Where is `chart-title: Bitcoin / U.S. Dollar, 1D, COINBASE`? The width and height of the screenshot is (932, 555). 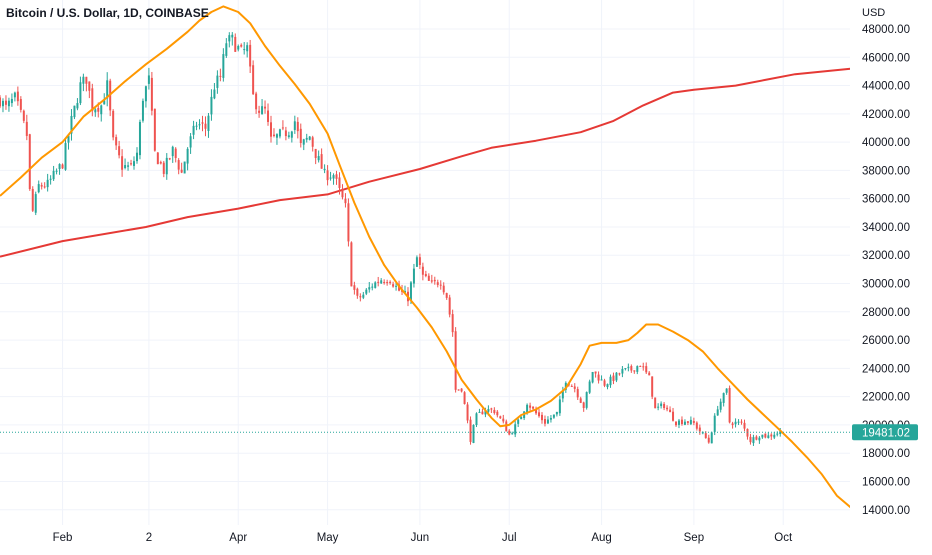 chart-title: Bitcoin / U.S. Dollar, 1D, COINBASE is located at coordinates (107, 13).